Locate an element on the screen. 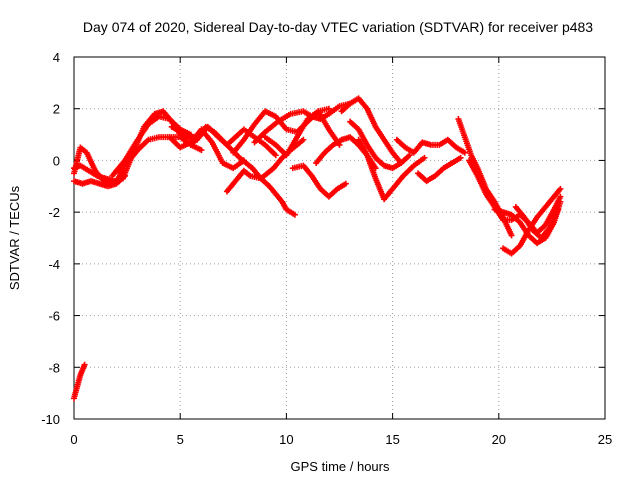  series-arc-o is located at coordinates (391, 169).